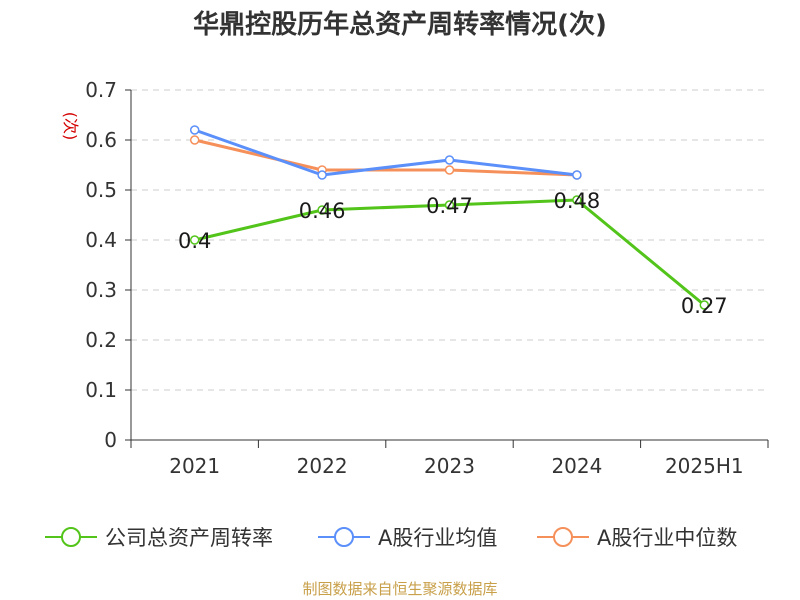 The image size is (800, 600). What do you see at coordinates (101, 90) in the screenshot?
I see `y-tick-label: 0.7` at bounding box center [101, 90].